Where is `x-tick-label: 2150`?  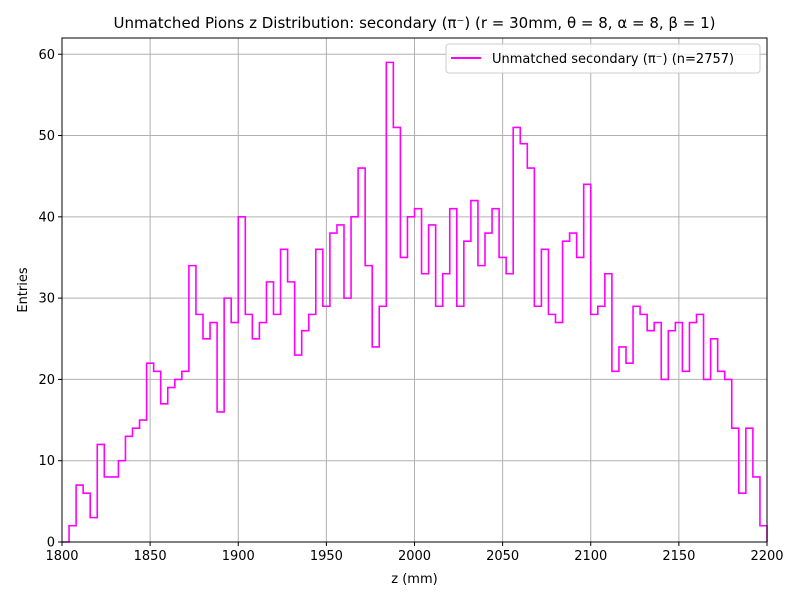 x-tick-label: 2150 is located at coordinates (678, 556).